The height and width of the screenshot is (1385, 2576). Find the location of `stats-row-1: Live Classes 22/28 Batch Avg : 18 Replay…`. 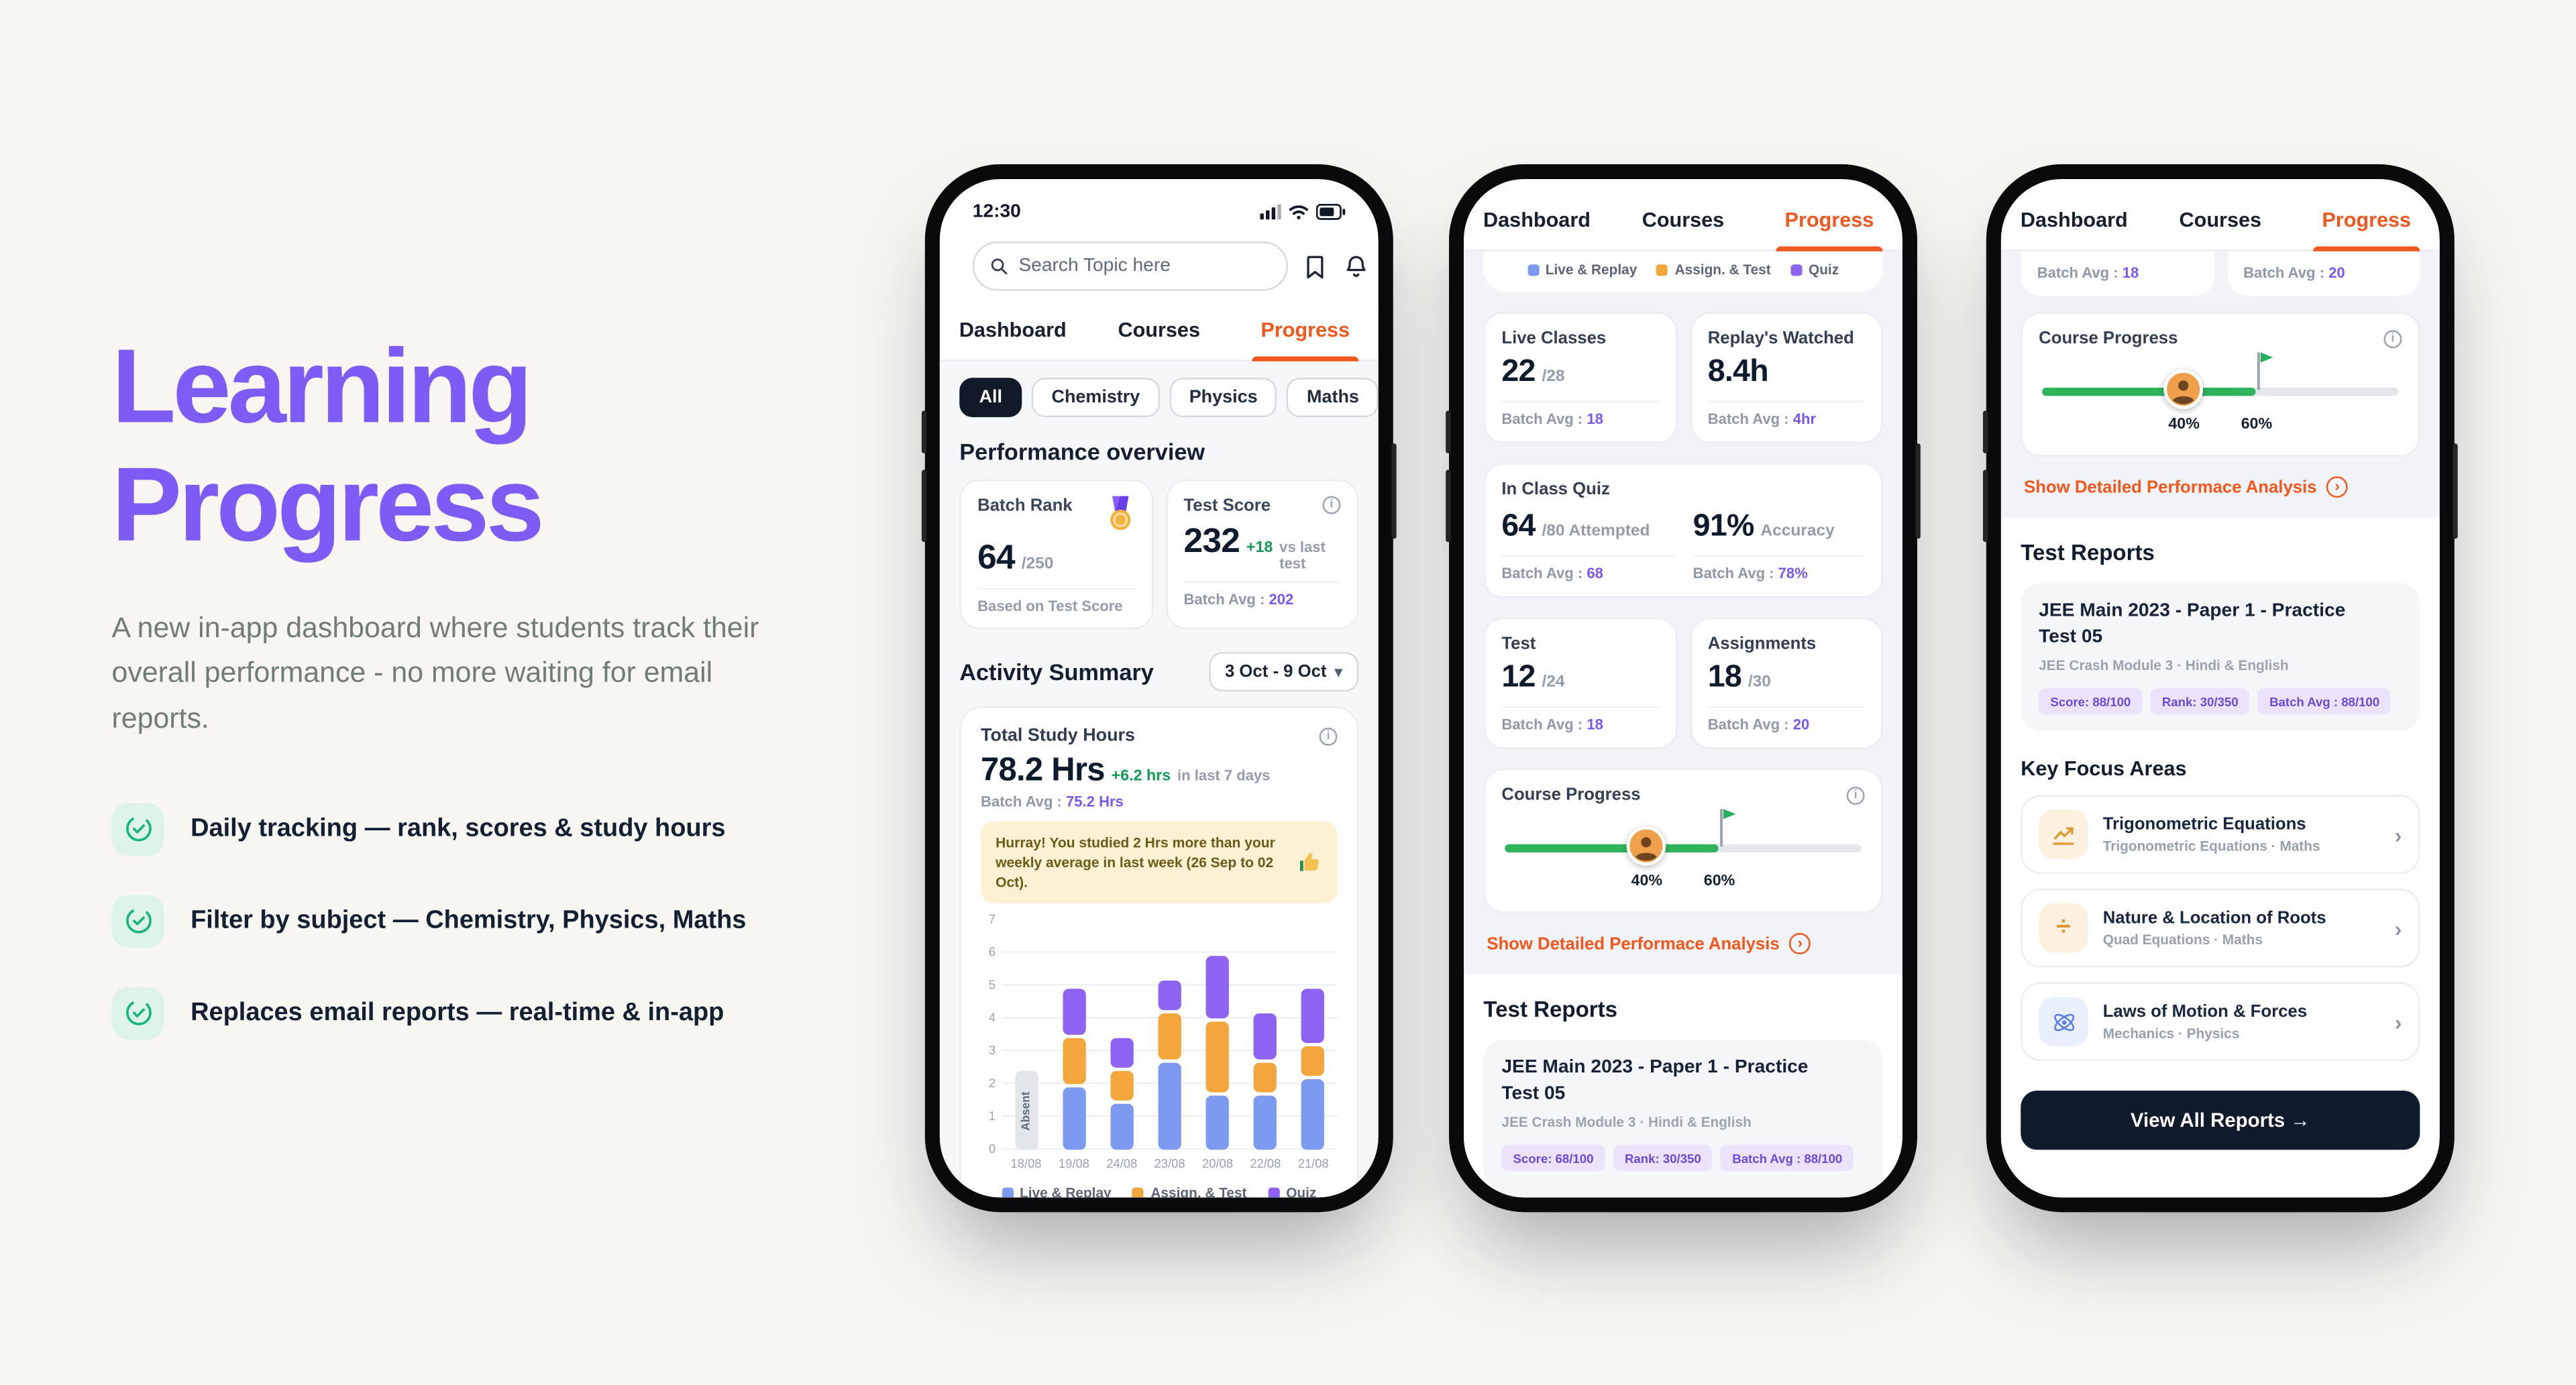

stats-row-1: Live Classes 22/28 Batch Avg : 18 Replay… is located at coordinates (1683, 378).